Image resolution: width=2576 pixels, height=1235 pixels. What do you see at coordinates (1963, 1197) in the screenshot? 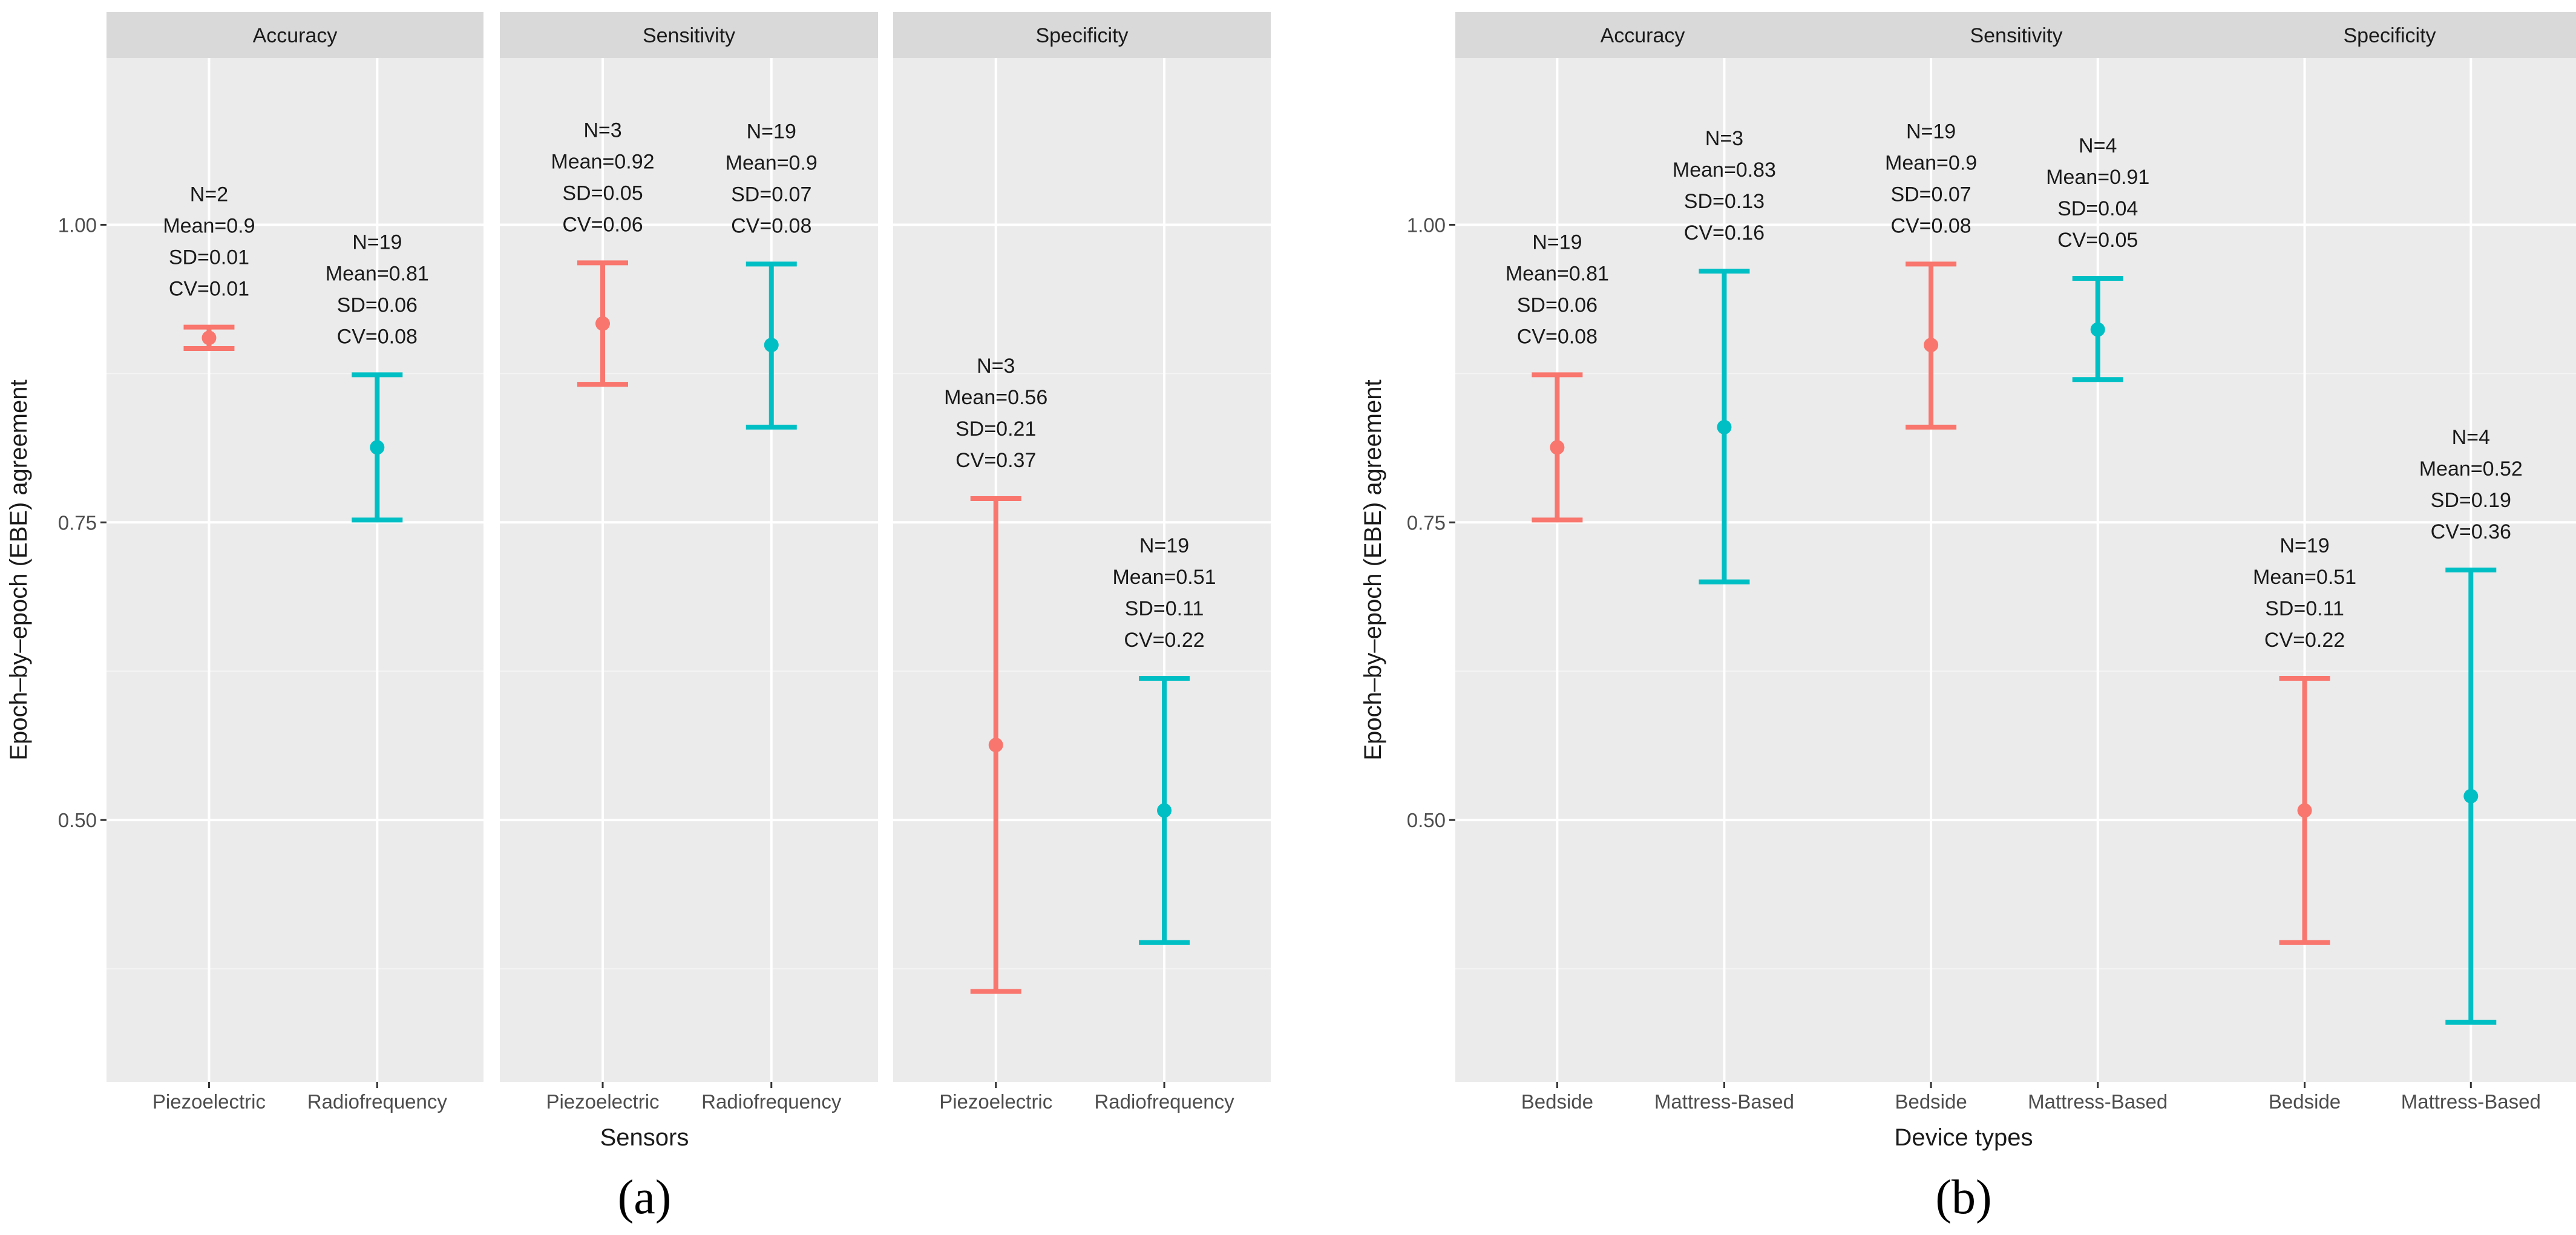
I see `figure-label: (b)` at bounding box center [1963, 1197].